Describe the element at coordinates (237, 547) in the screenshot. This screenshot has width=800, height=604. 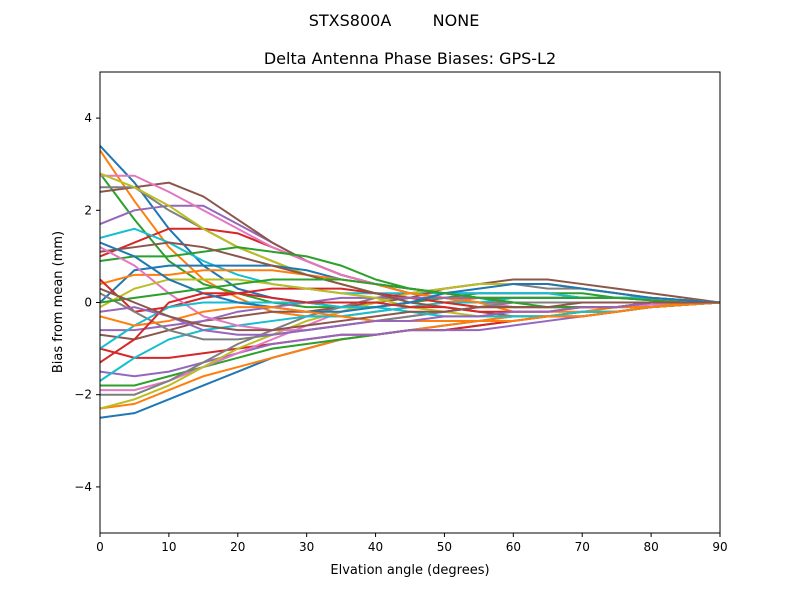
I see `x-tick-label: 20` at that location.